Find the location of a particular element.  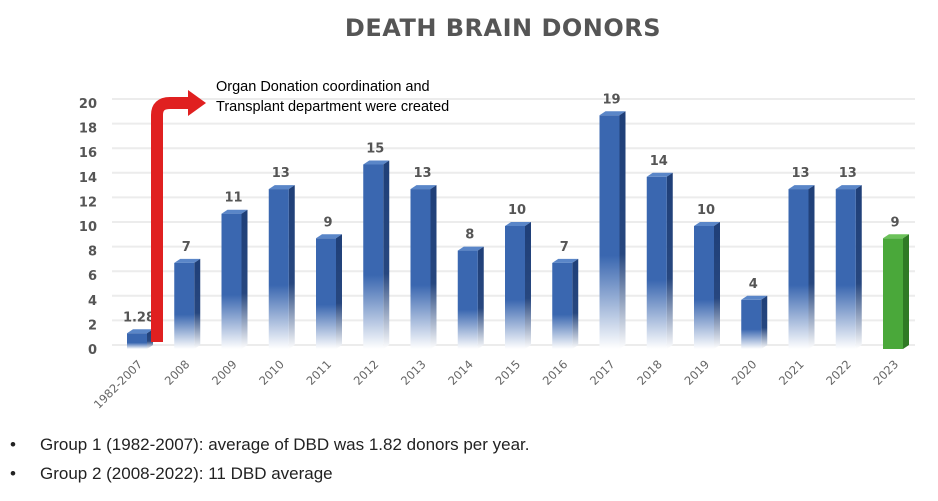

x-tick-label: 2014 is located at coordinates (460, 372).